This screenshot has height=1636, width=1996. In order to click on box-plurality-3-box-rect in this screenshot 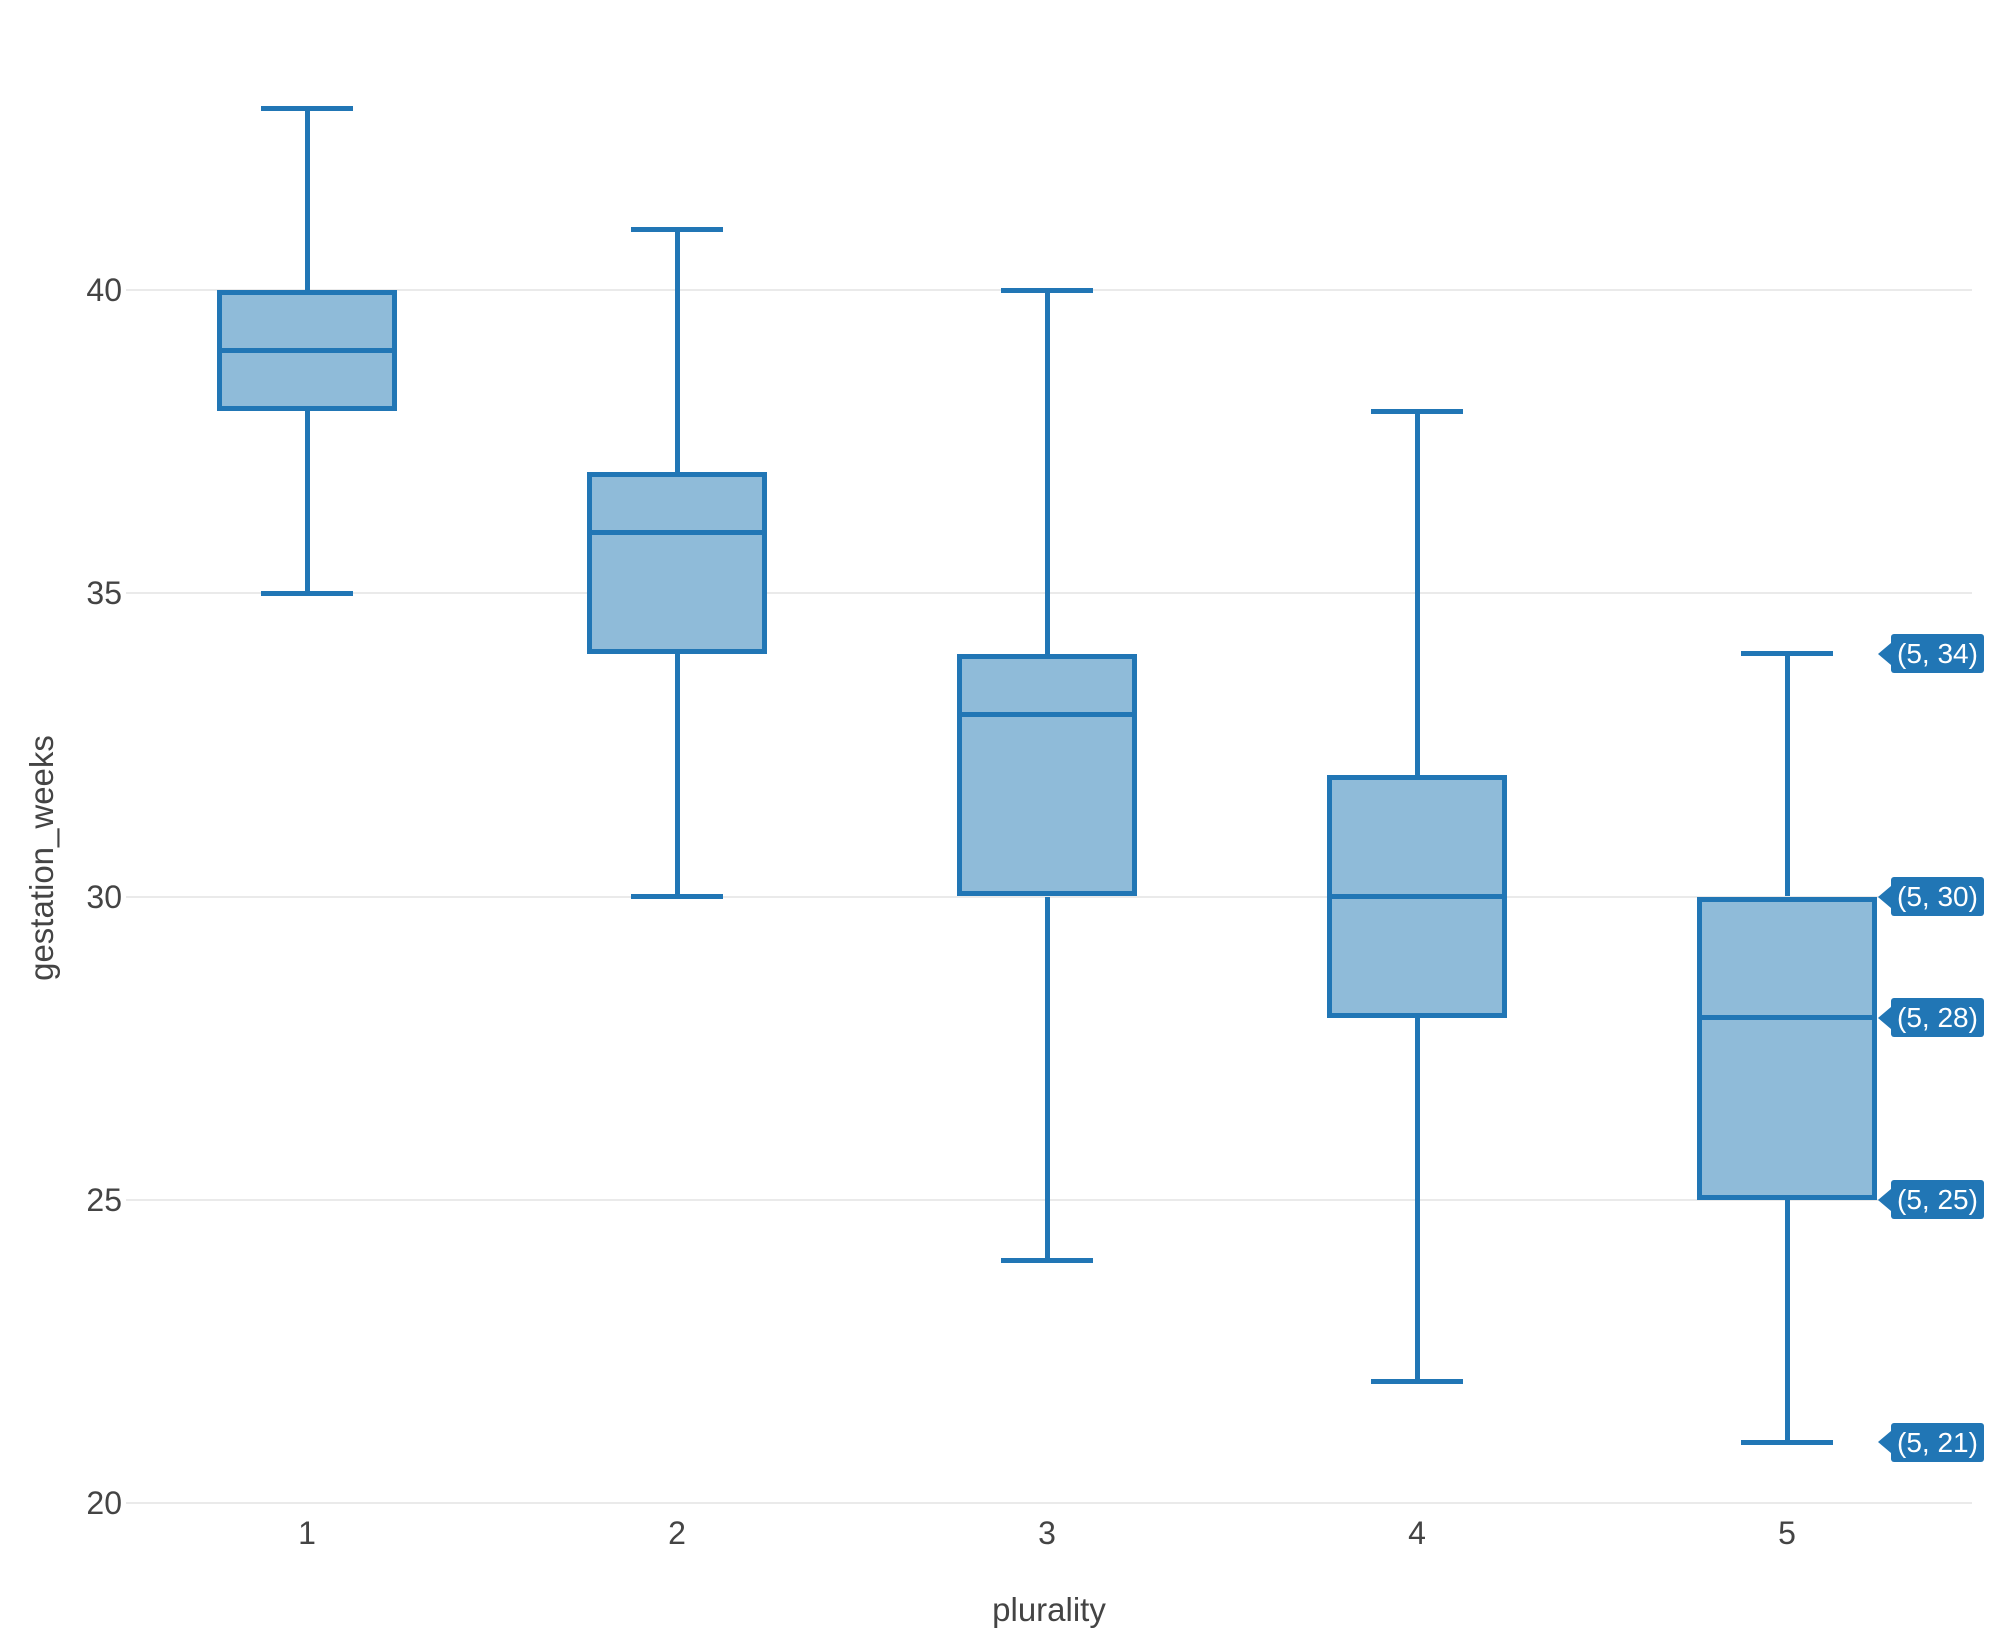, I will do `click(1047, 775)`.